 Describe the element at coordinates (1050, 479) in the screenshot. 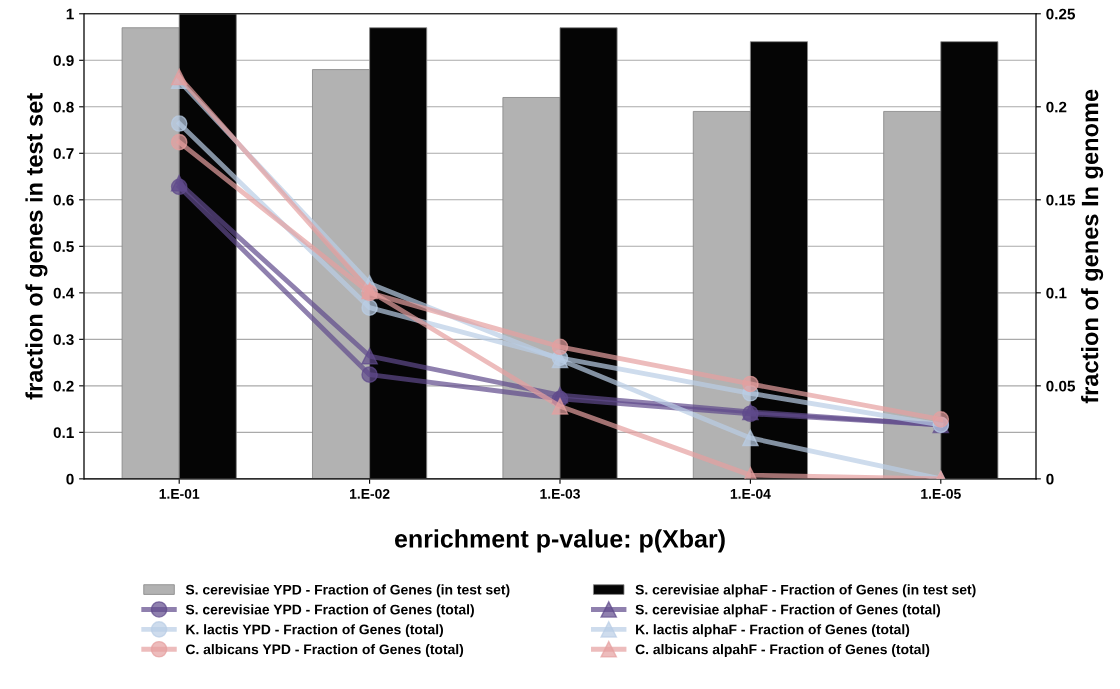

I see `y2-tick-label: 0` at that location.